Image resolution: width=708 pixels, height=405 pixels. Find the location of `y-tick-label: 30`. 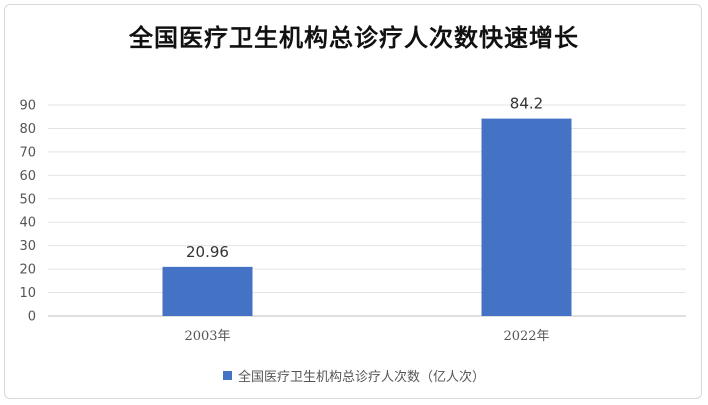

y-tick-label: 30 is located at coordinates (27, 246).